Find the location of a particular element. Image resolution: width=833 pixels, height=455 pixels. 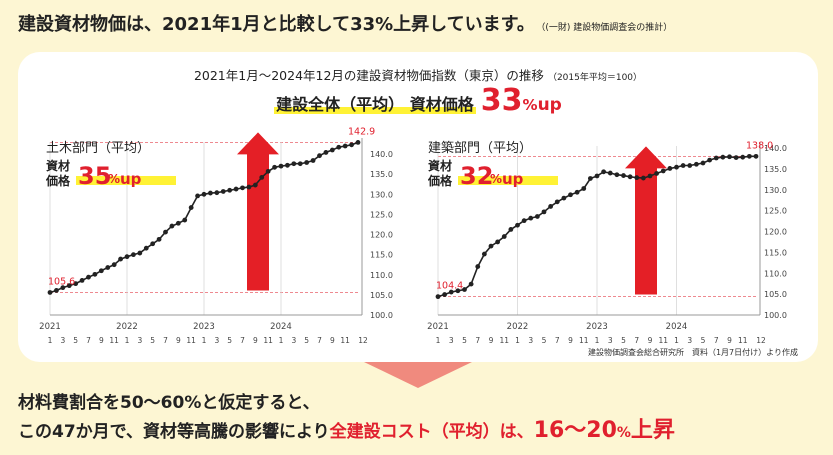

building-panel-title: 建築部門（平均） is located at coordinates (480, 148).